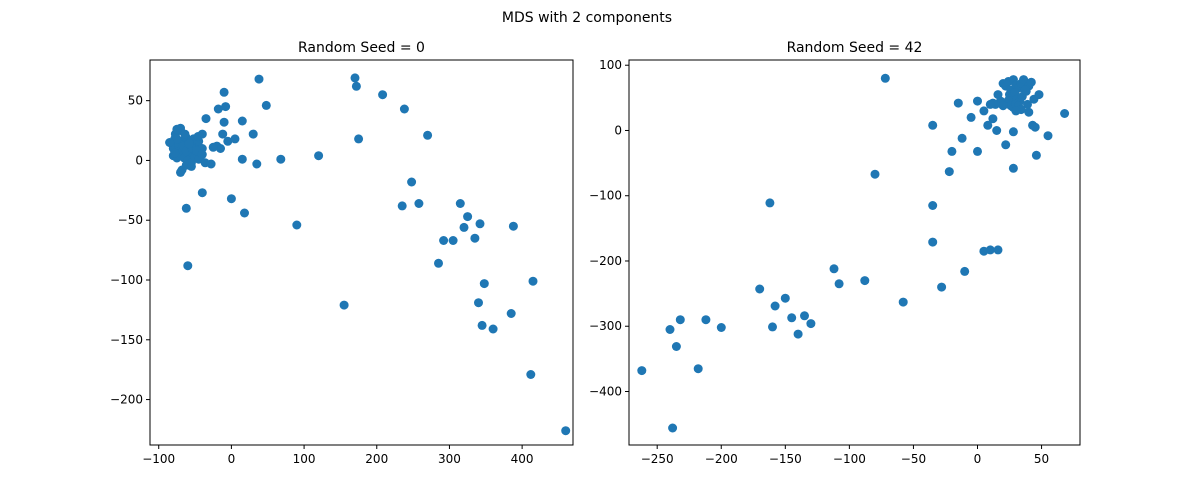 The width and height of the screenshot is (1200, 500). I want to click on x-tick-label: −100, so click(849, 459).